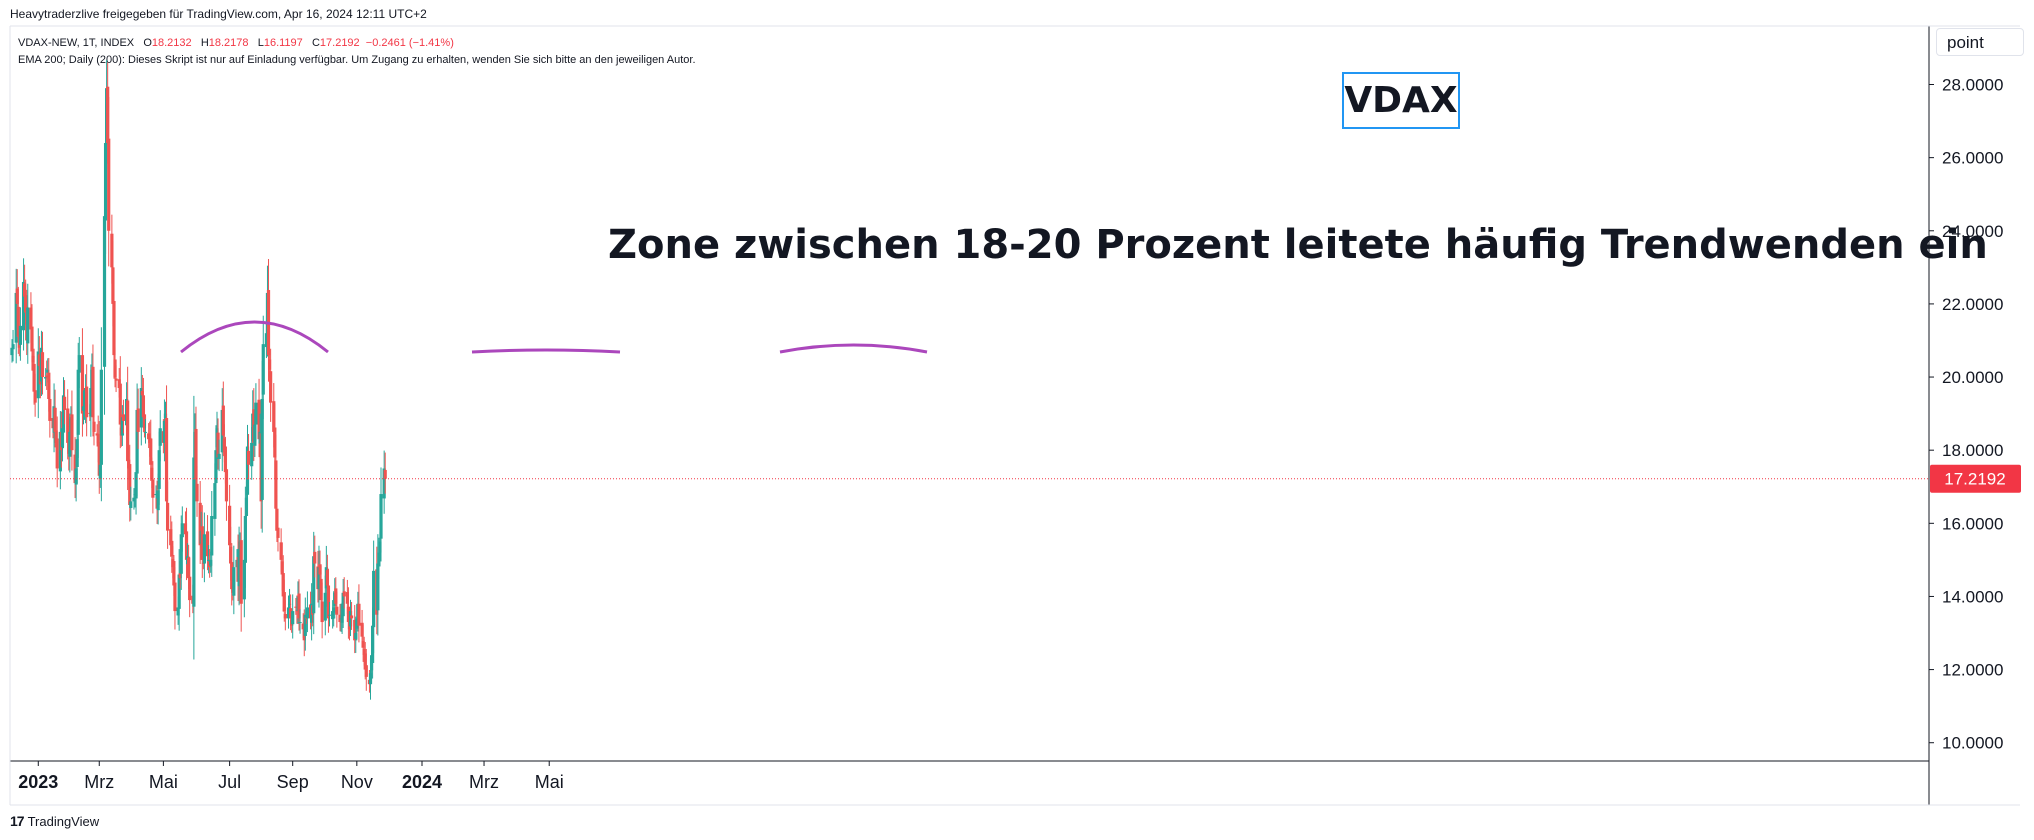 The width and height of the screenshot is (2034, 840). I want to click on y-tick-label: 18.0000, so click(1972, 450).